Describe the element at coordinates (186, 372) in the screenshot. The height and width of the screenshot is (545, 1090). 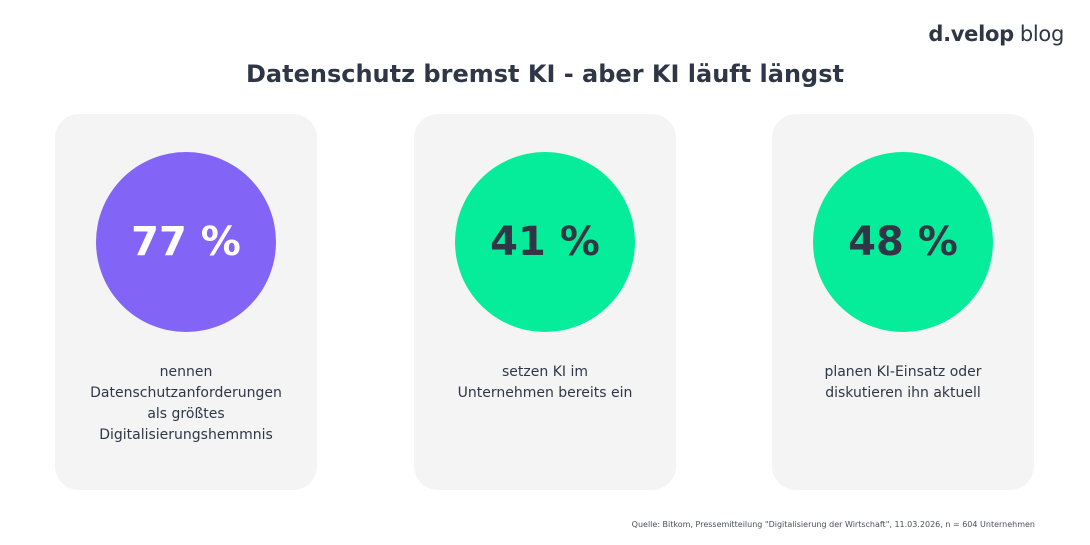
I see `stat-description-line: nennen` at that location.